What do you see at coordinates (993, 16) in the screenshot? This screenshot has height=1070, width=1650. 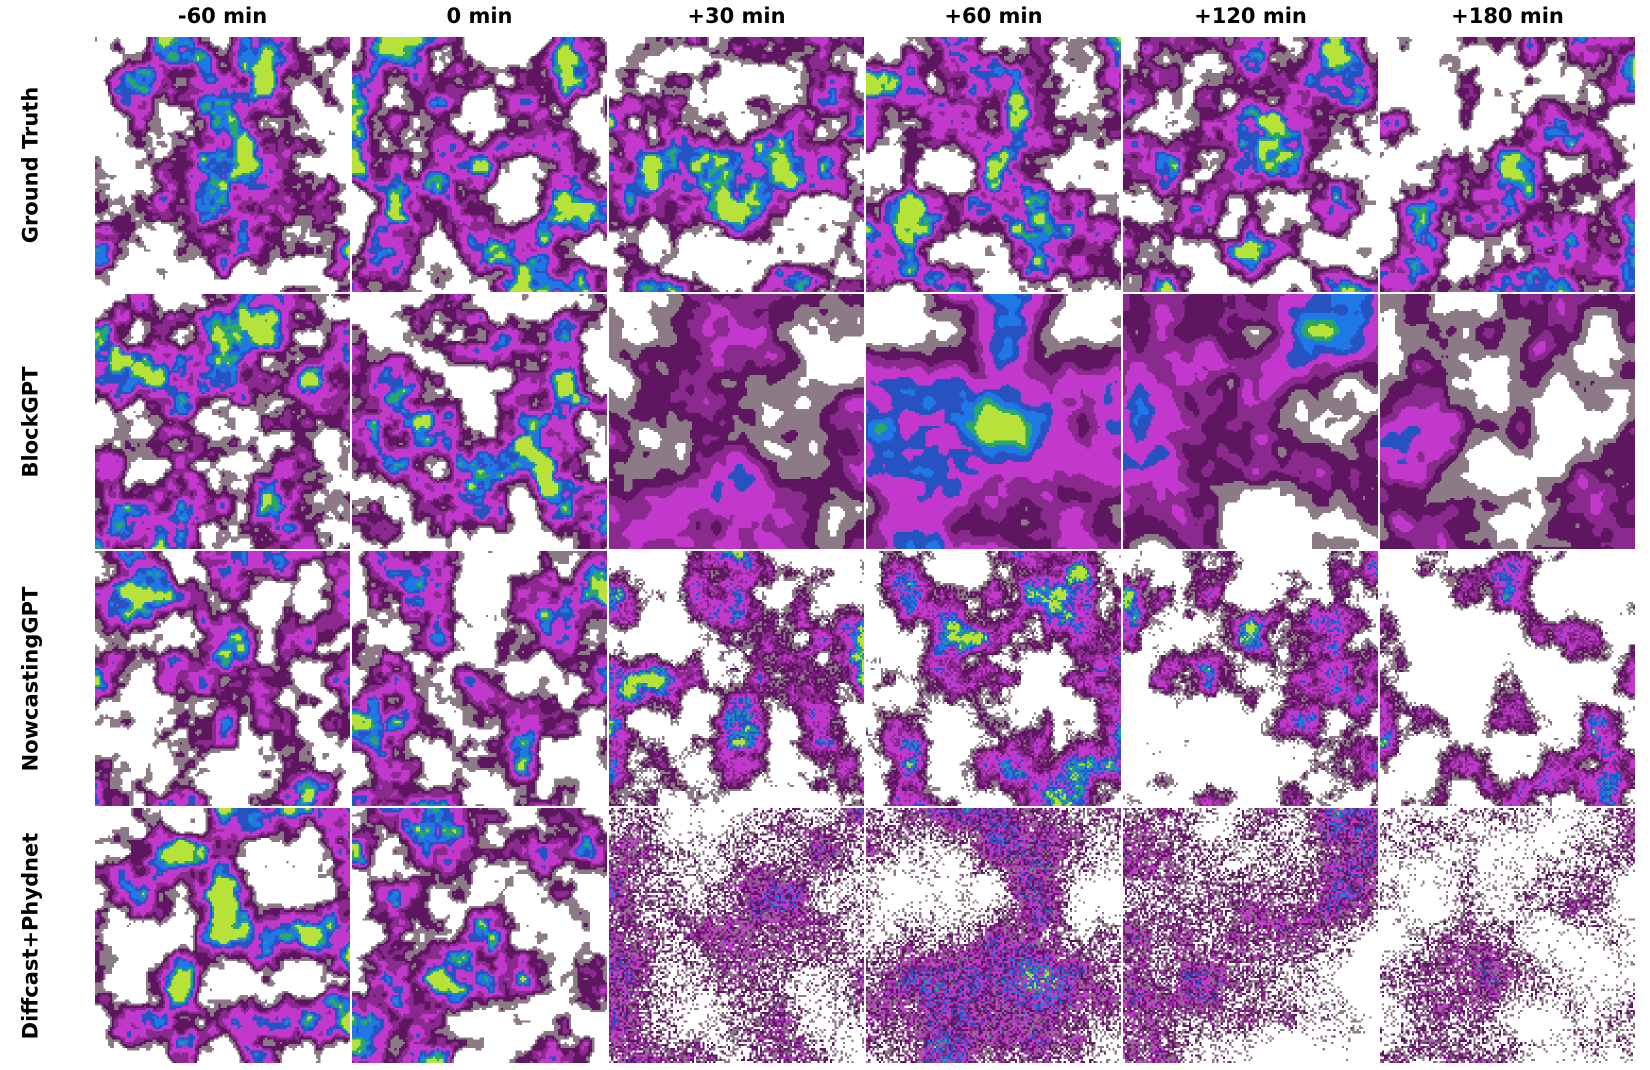 I see `column-header-4: +60 min` at bounding box center [993, 16].